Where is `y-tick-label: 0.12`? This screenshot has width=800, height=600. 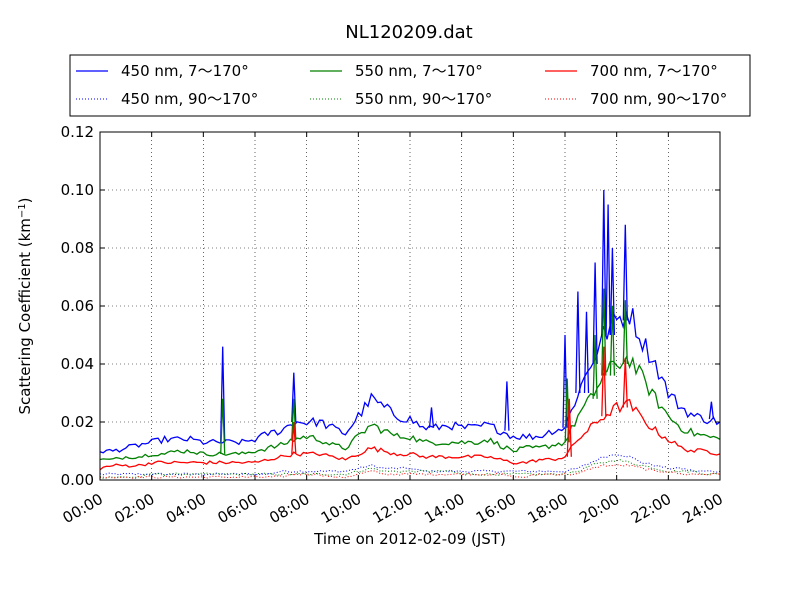
y-tick-label: 0.12 is located at coordinates (77, 132).